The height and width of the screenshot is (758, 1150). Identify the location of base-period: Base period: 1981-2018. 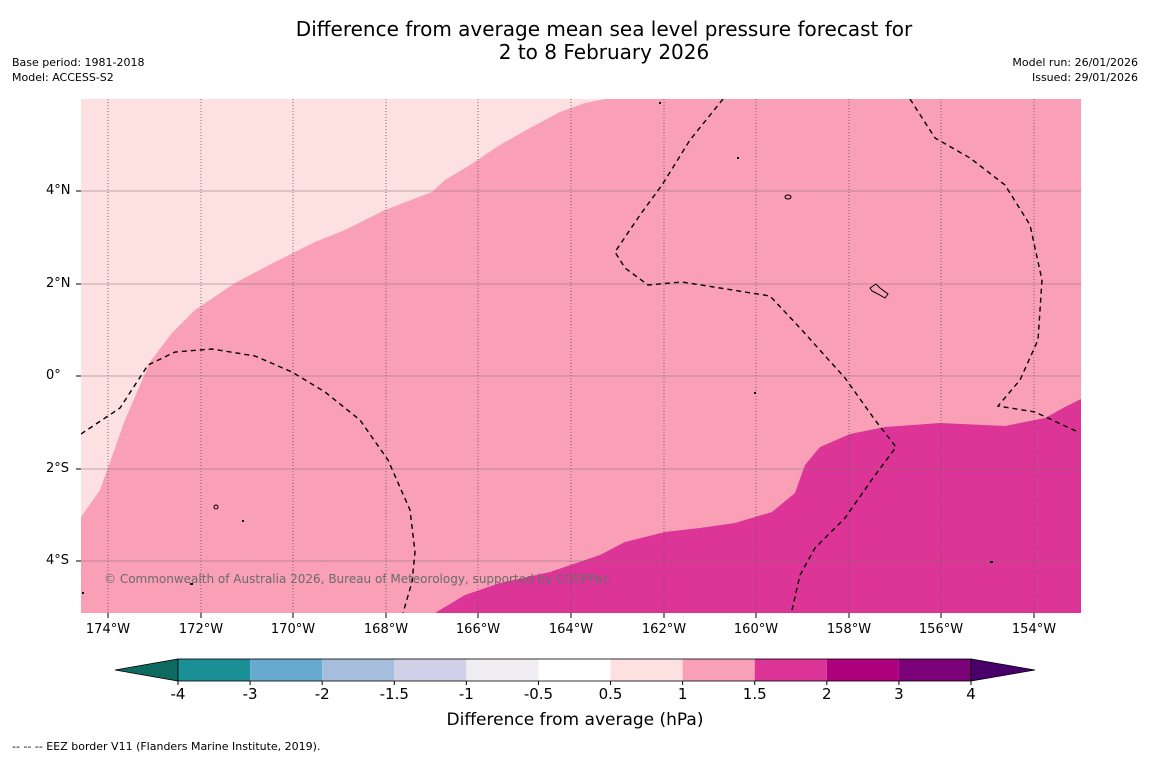
(78, 62).